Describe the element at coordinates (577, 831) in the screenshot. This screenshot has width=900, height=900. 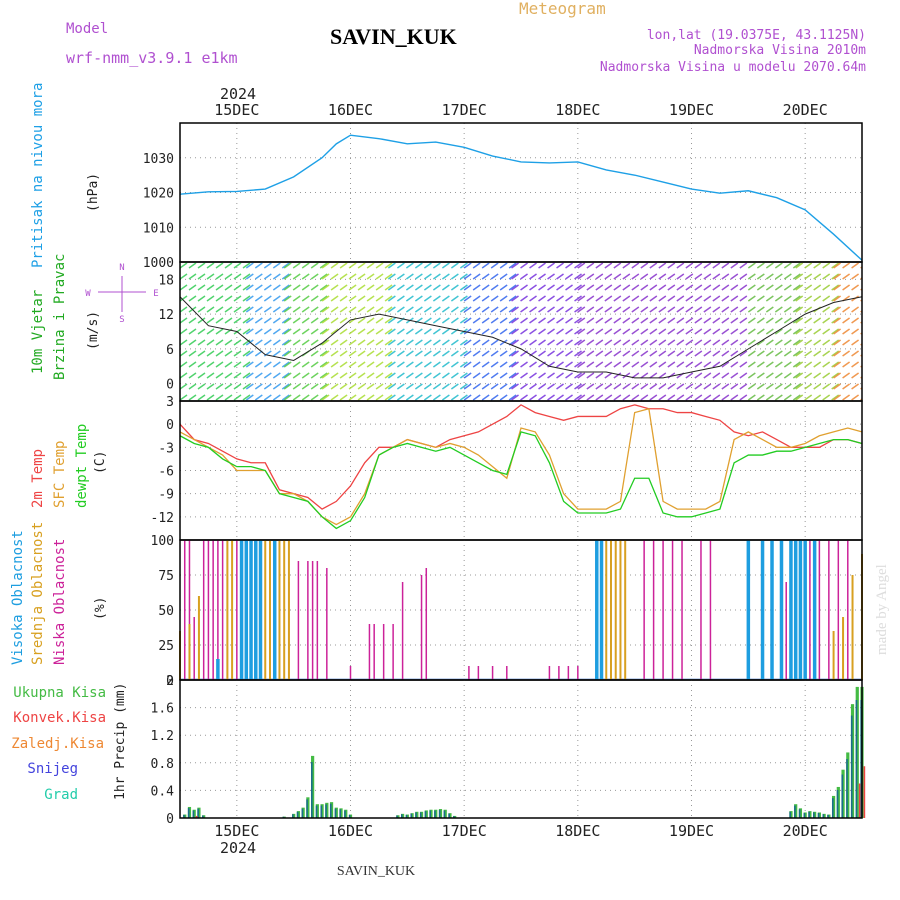
I see `bottom-day-label: 18DEC` at that location.